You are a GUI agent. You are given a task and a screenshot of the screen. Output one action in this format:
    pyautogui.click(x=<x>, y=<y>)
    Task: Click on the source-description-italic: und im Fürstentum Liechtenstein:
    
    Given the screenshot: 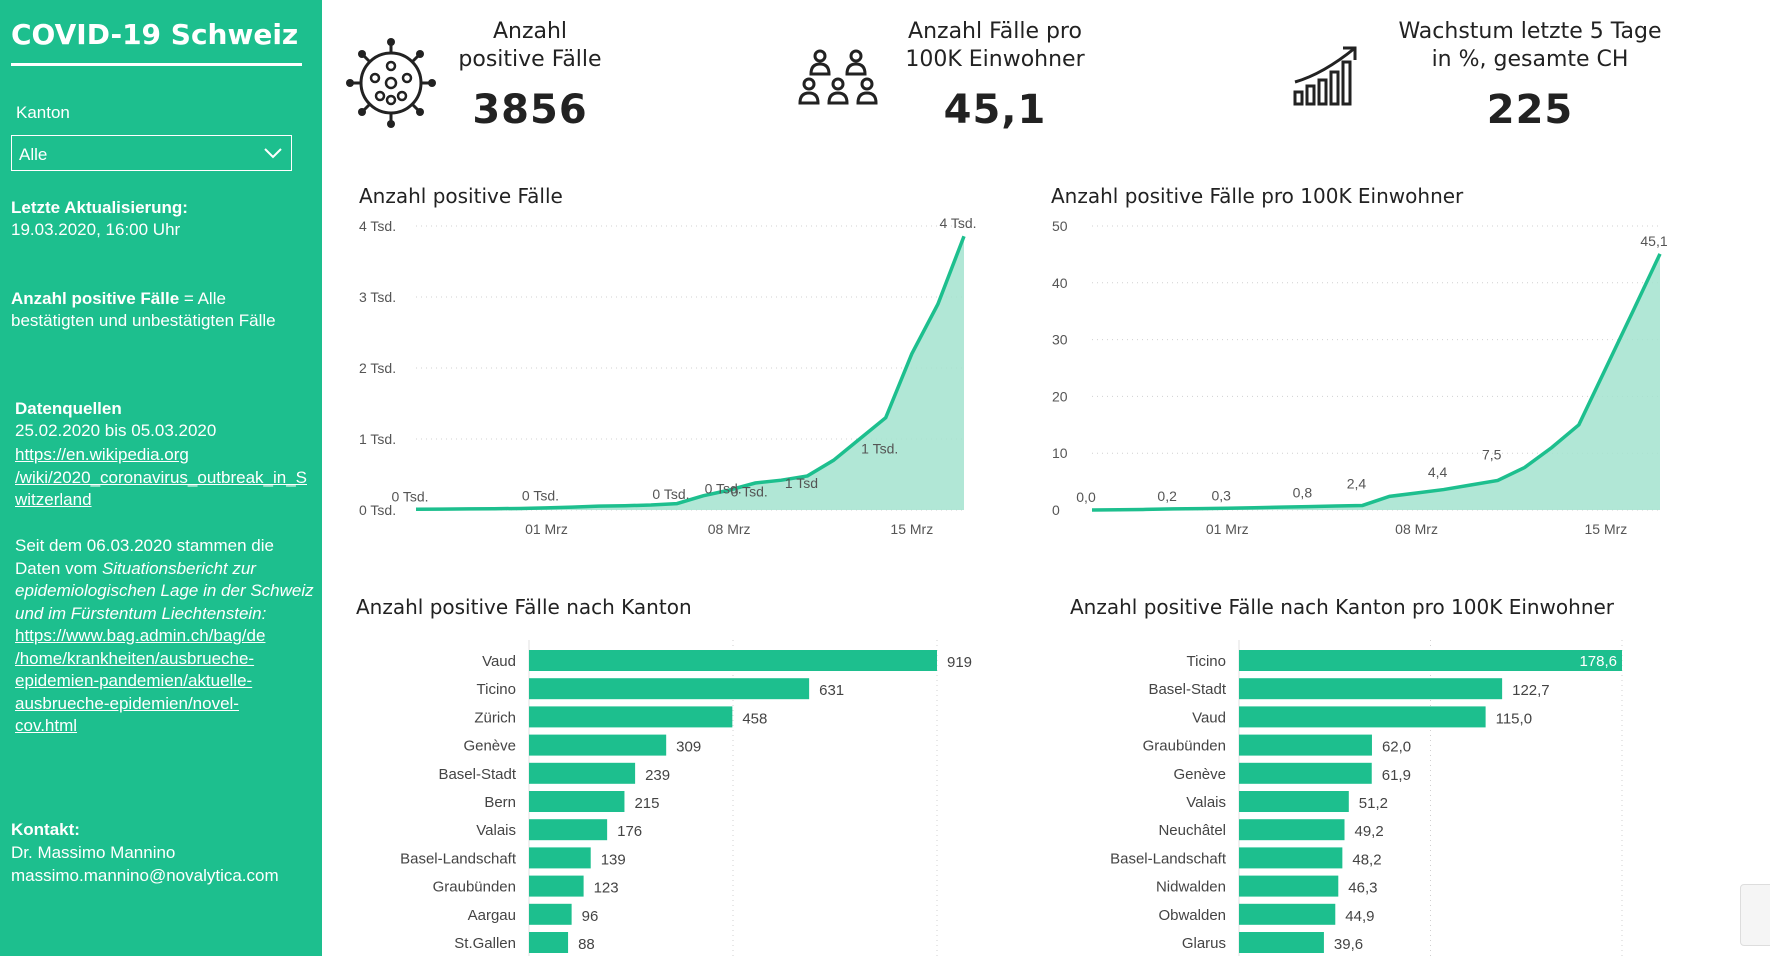 What is the action you would take?
    pyautogui.click(x=141, y=613)
    